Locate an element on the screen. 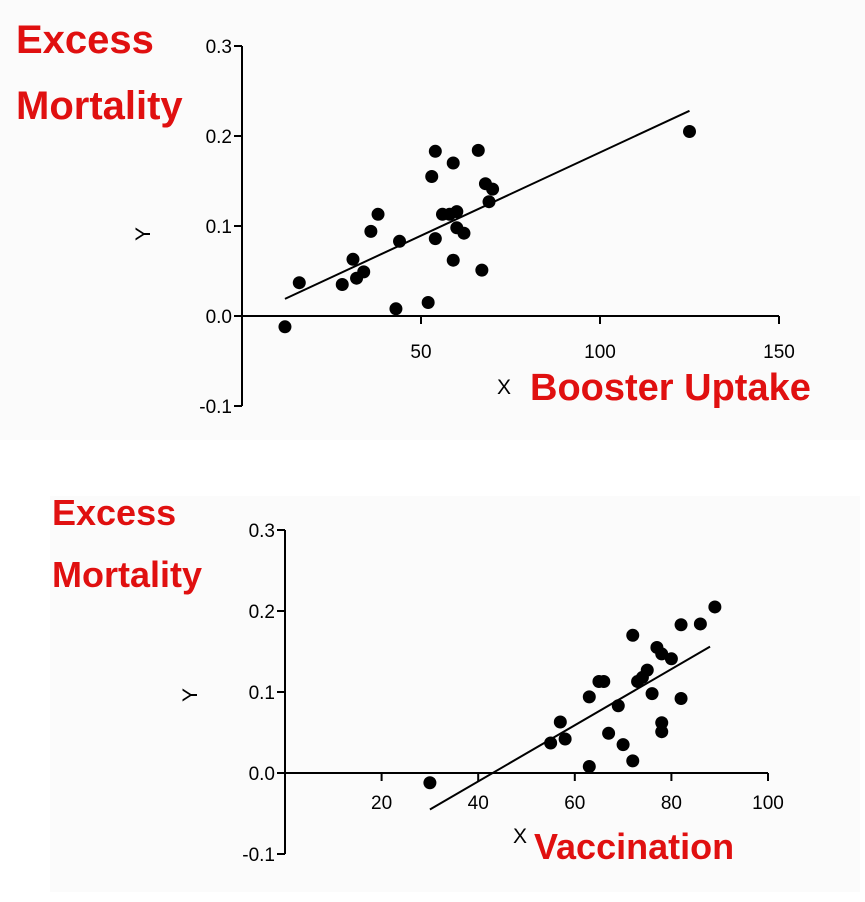 This screenshot has height=902, width=865. x-tick-label: 40 is located at coordinates (478, 803).